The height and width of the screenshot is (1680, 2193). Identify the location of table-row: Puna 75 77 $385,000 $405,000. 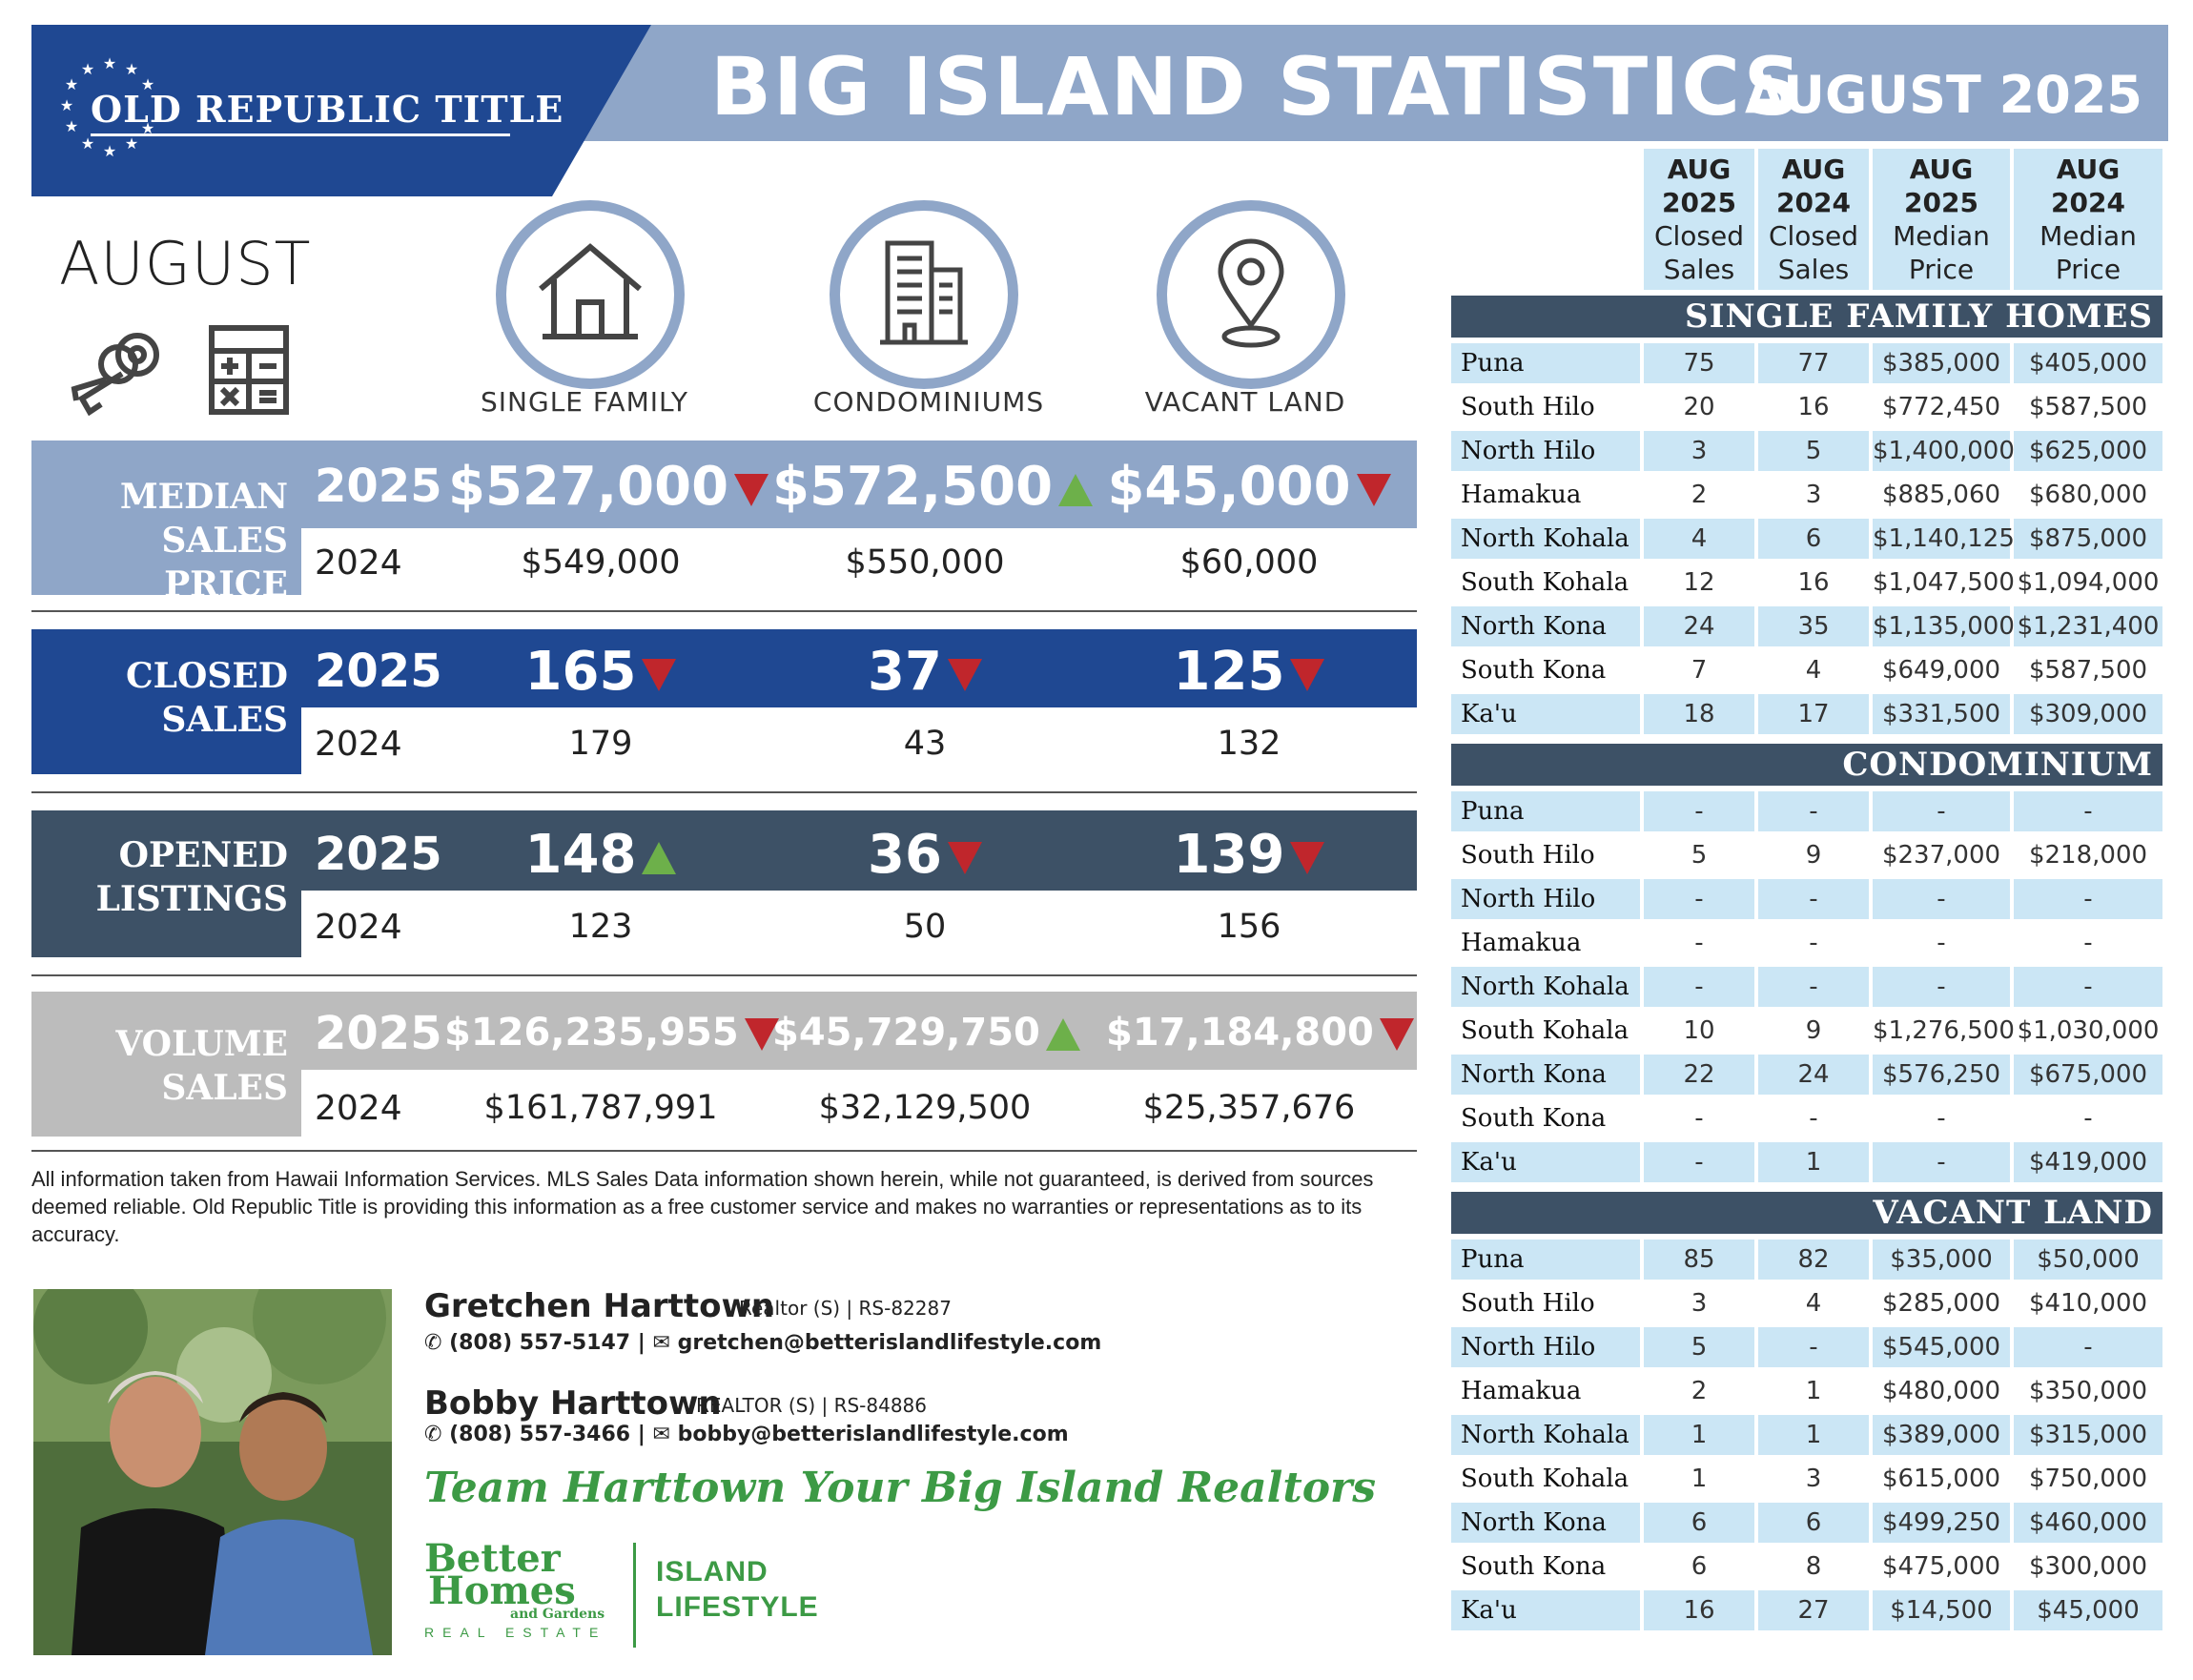
(1806, 363).